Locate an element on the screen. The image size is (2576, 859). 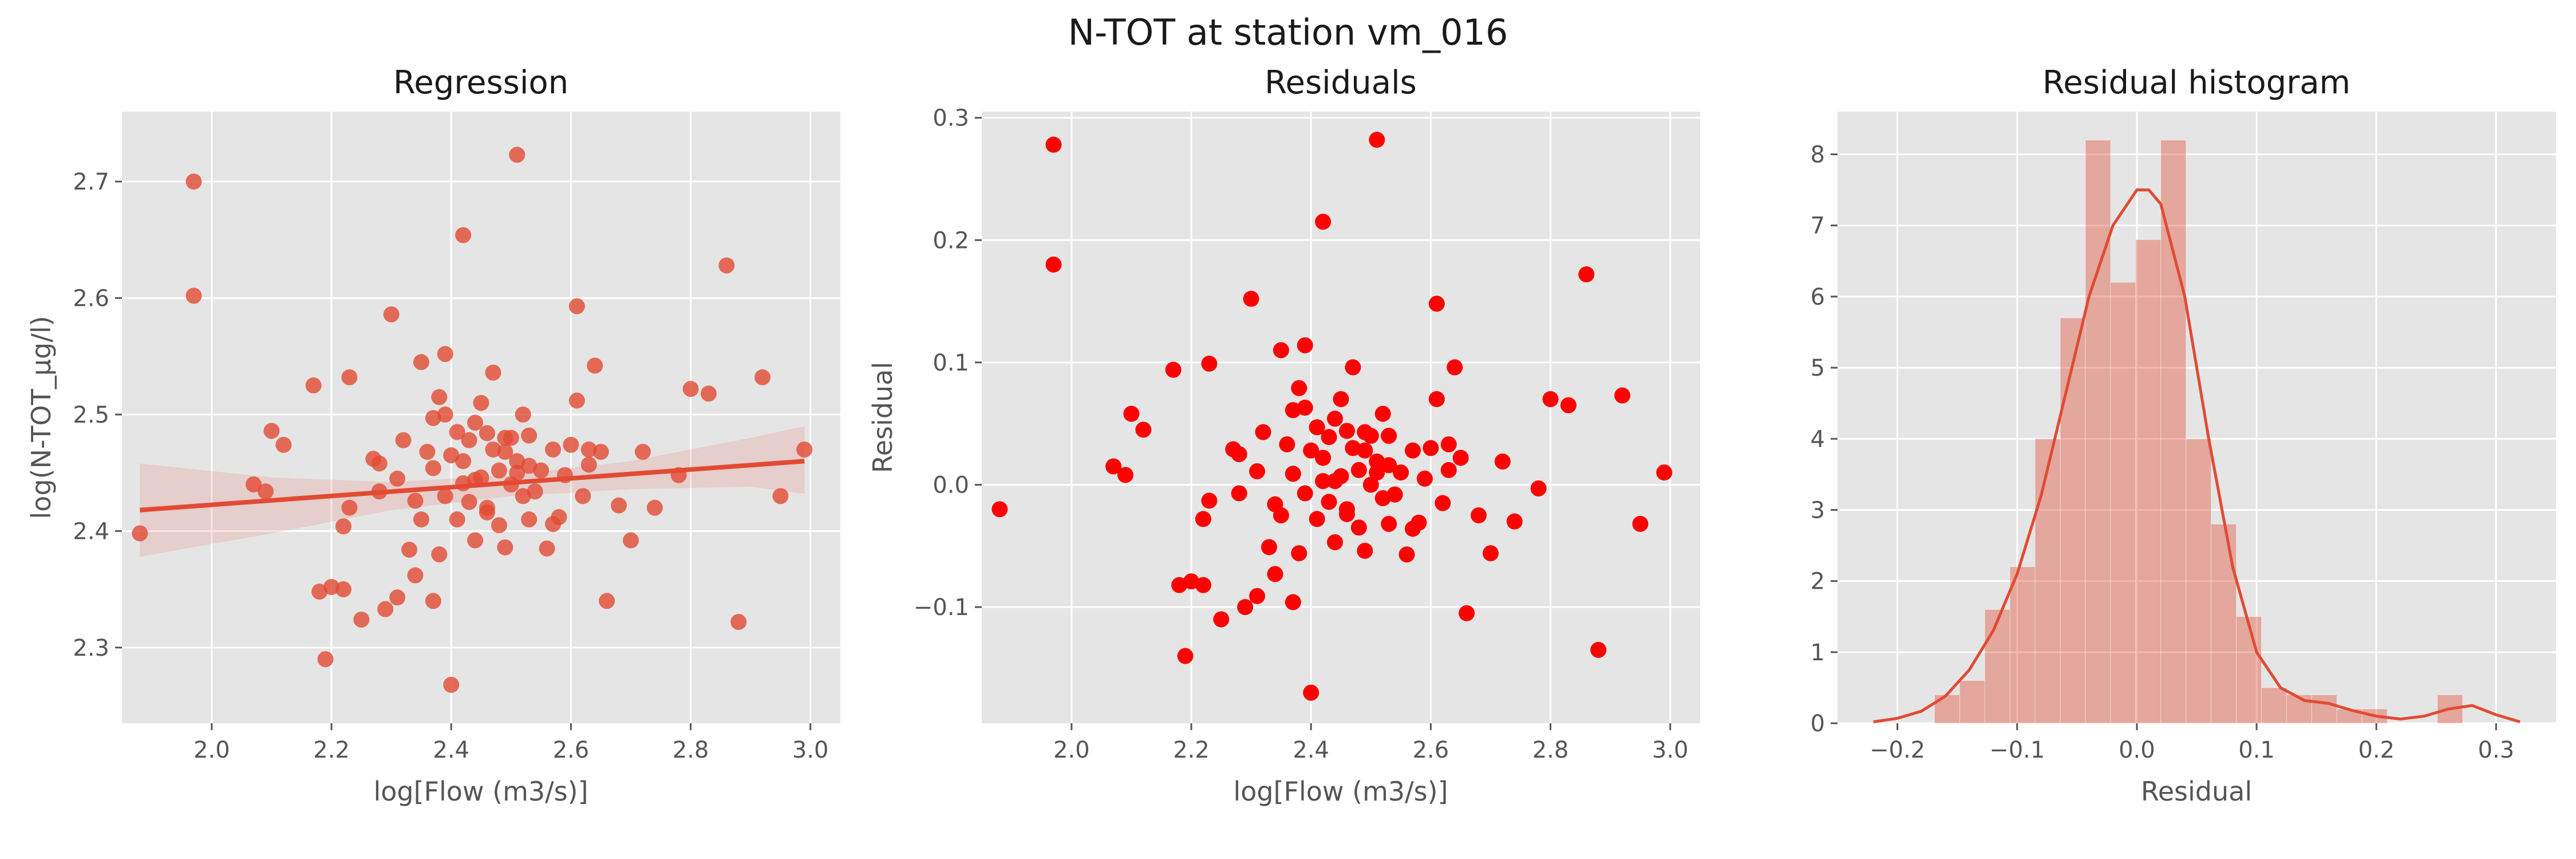
residuals-ytick-label: 0.0 is located at coordinates (951, 485).